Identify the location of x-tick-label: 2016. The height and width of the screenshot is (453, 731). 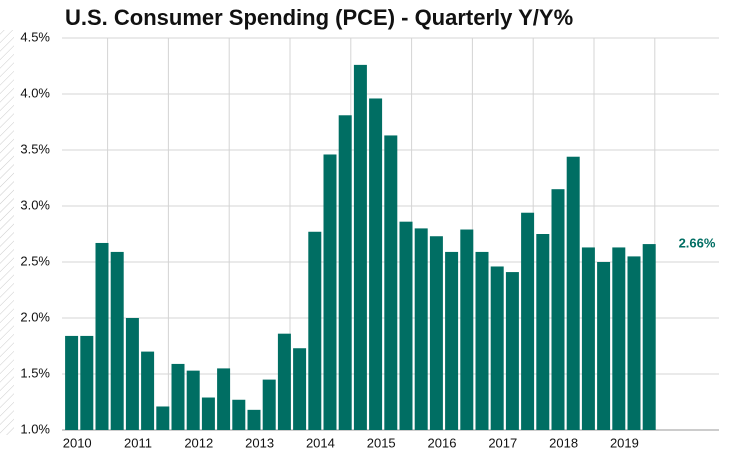
(442, 442).